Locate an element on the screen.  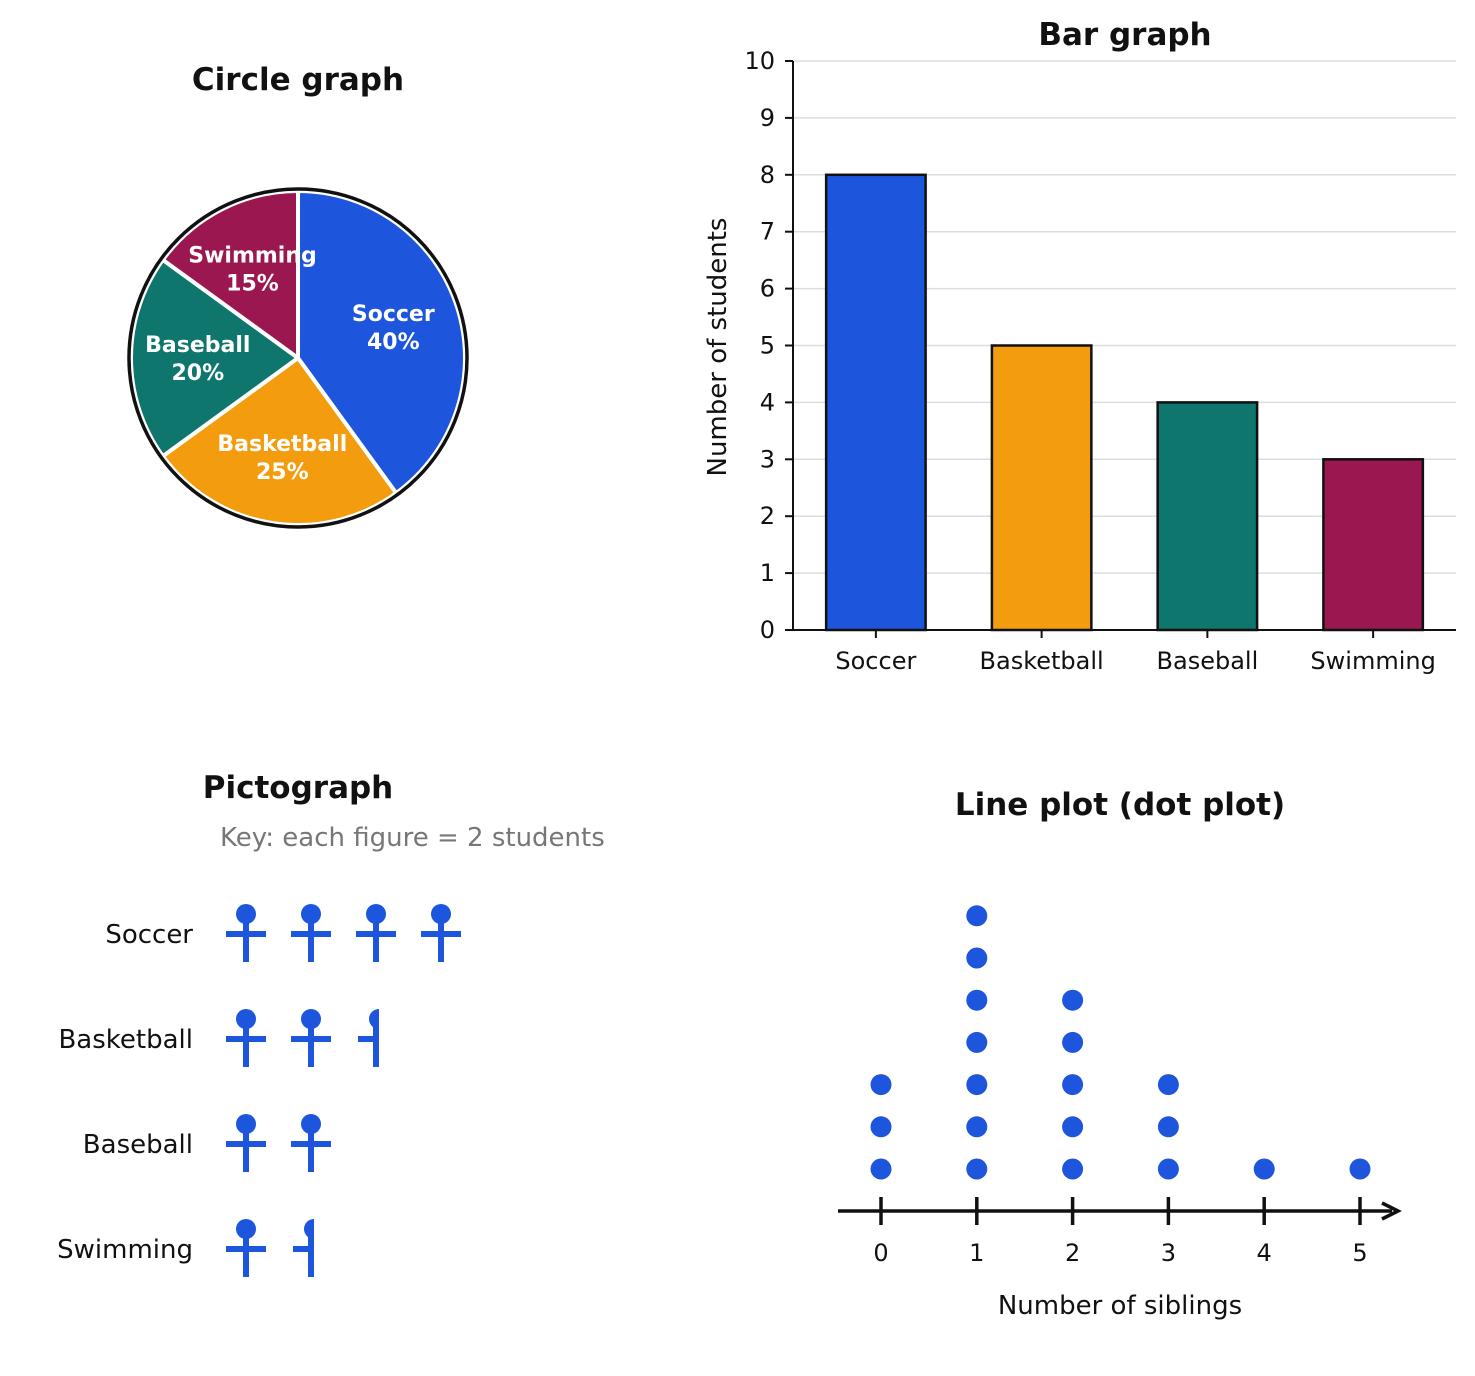
pictograph-row-soccer: Soccer is located at coordinates (283, 933).